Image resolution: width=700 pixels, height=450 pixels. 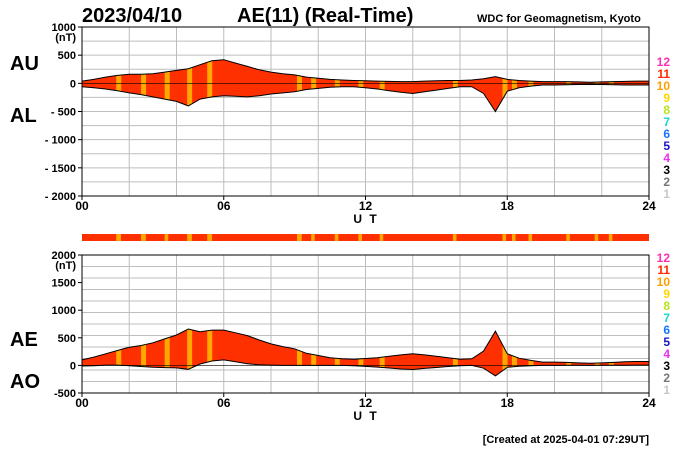 What do you see at coordinates (365, 346) in the screenshot?
I see `series-line-ae` at bounding box center [365, 346].